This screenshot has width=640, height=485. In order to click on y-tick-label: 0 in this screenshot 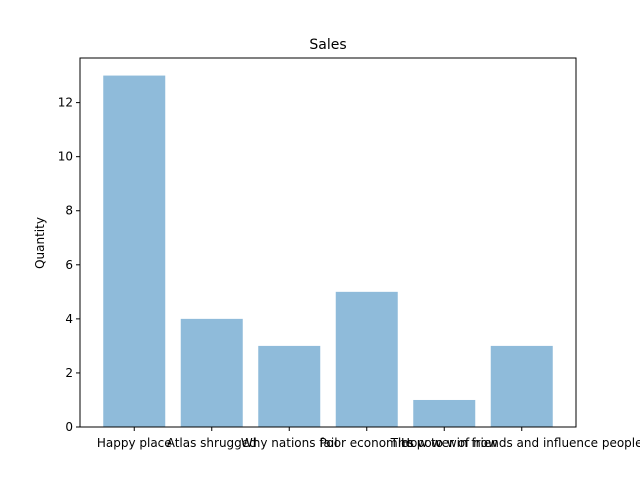, I will do `click(69, 427)`.